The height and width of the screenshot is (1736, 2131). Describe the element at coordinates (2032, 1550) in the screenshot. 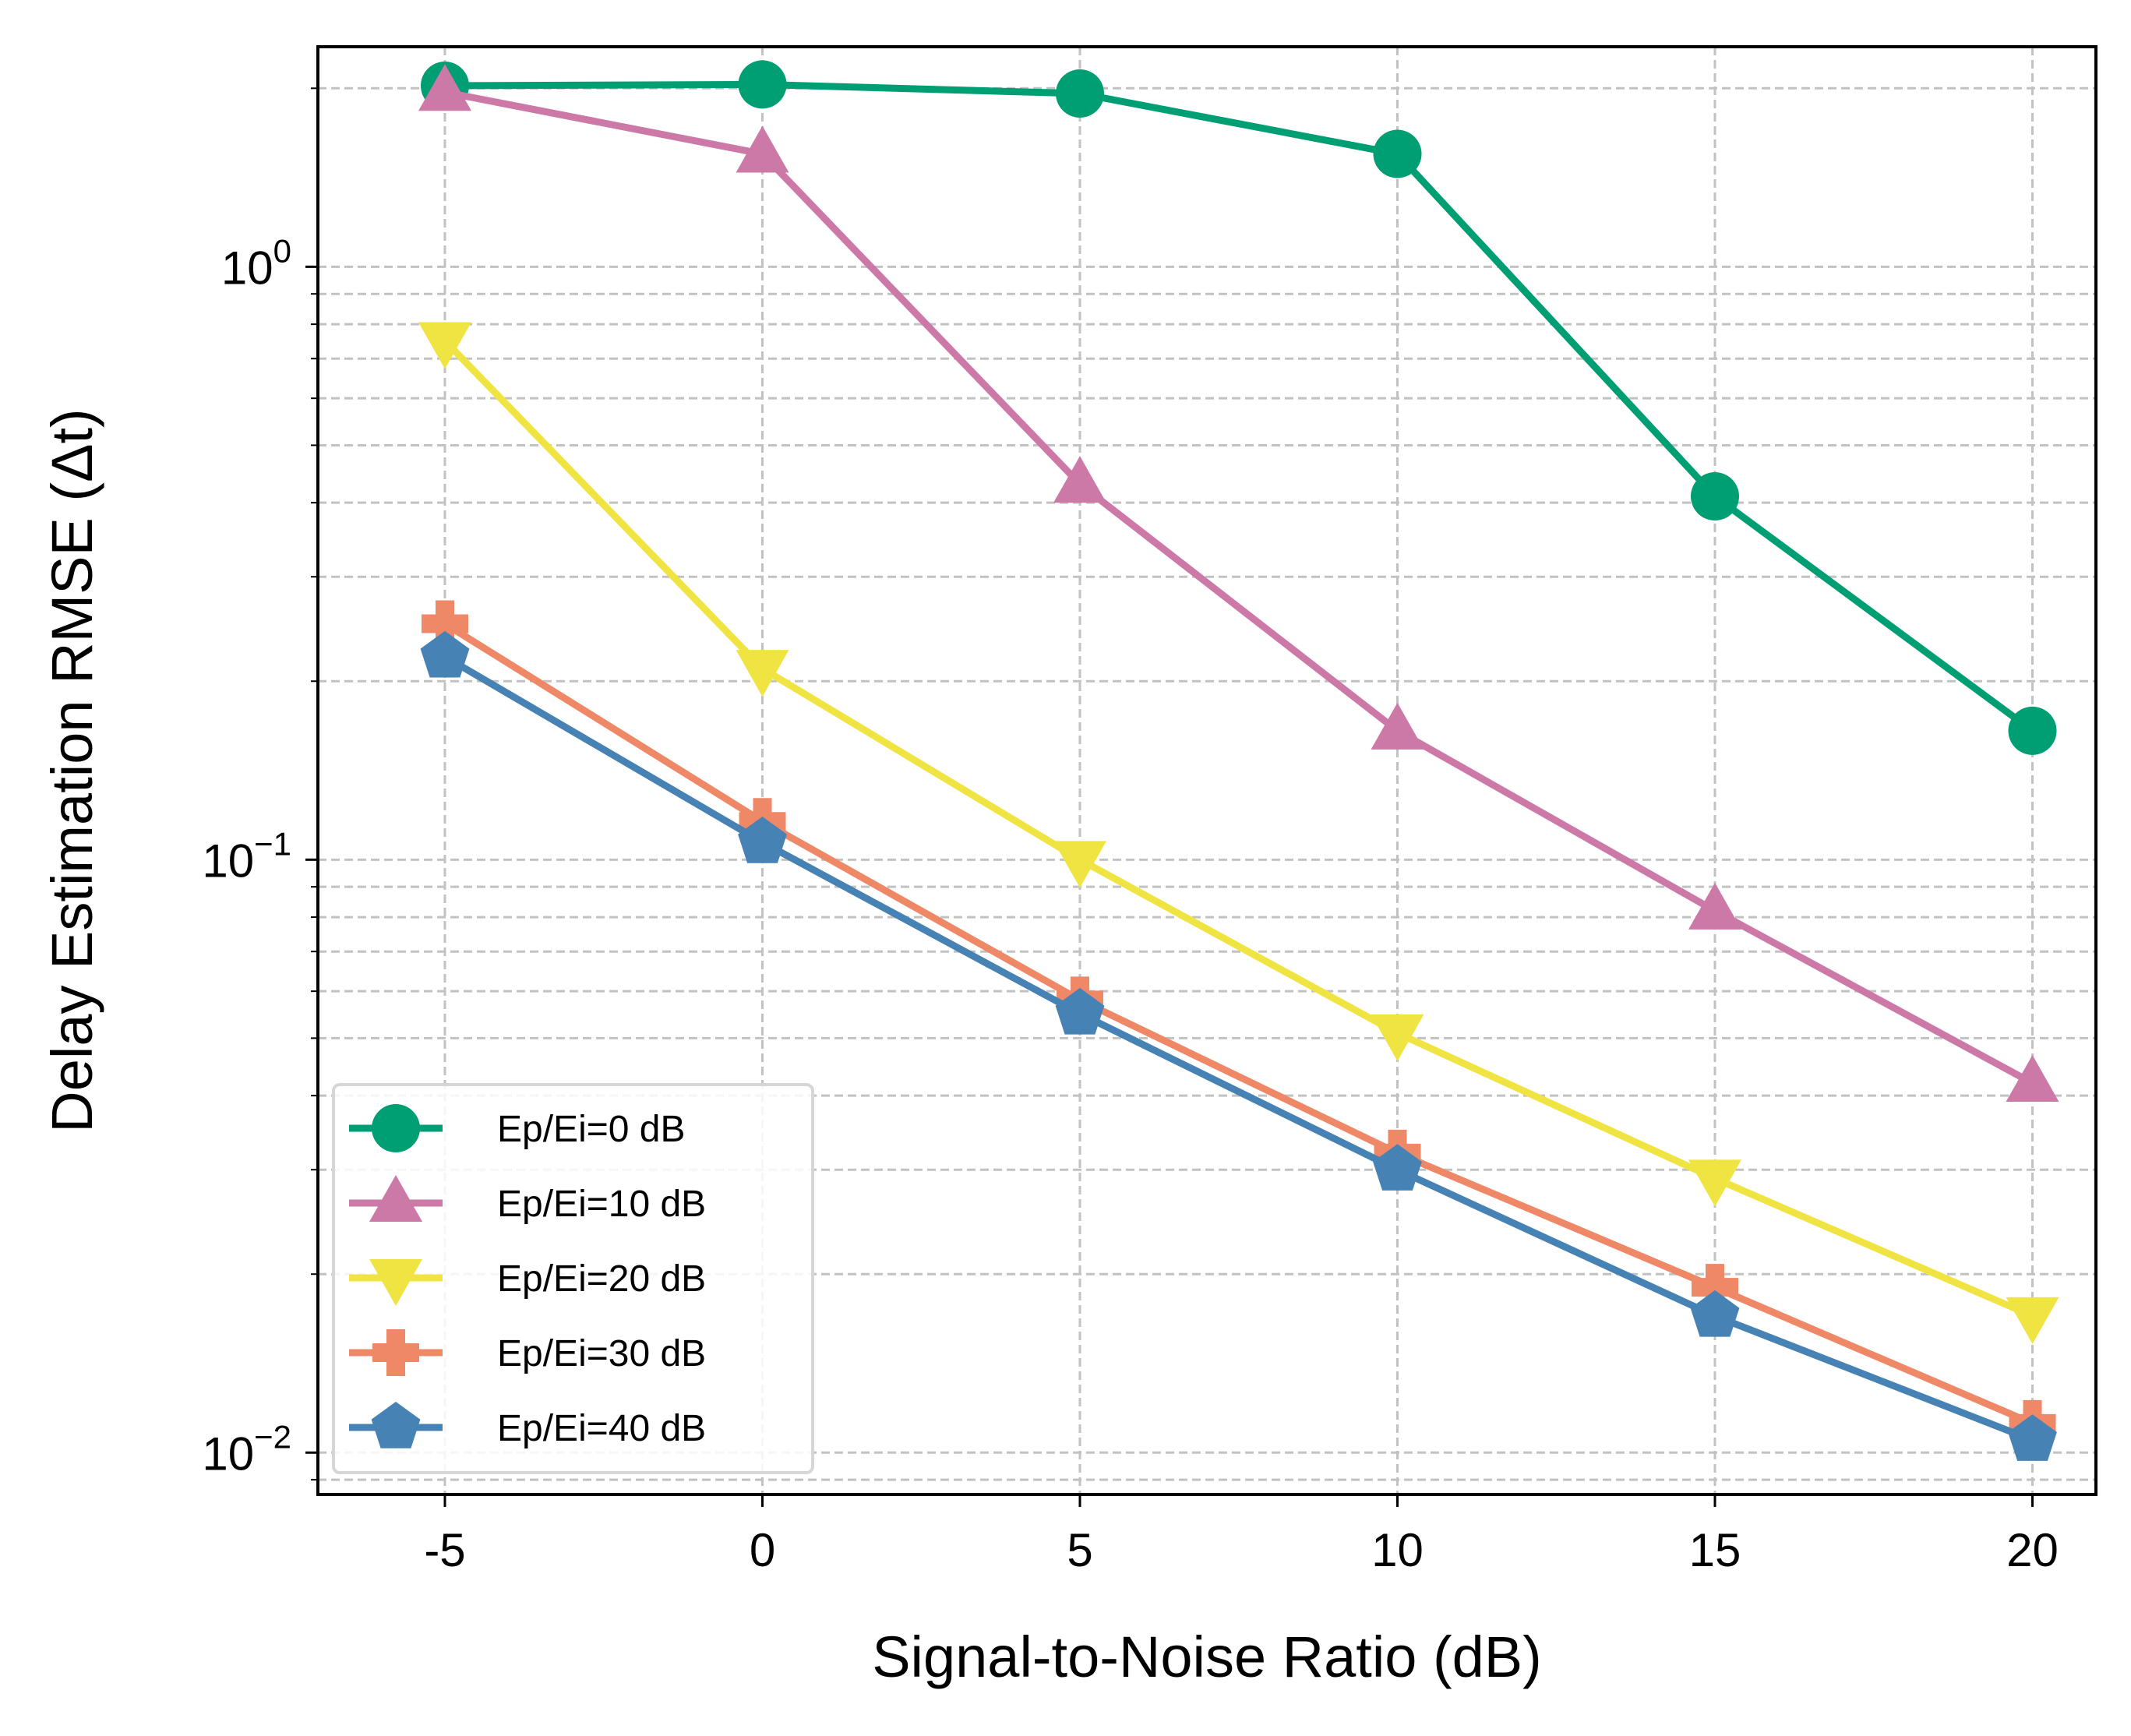

I see `x-tick-label: 20` at that location.